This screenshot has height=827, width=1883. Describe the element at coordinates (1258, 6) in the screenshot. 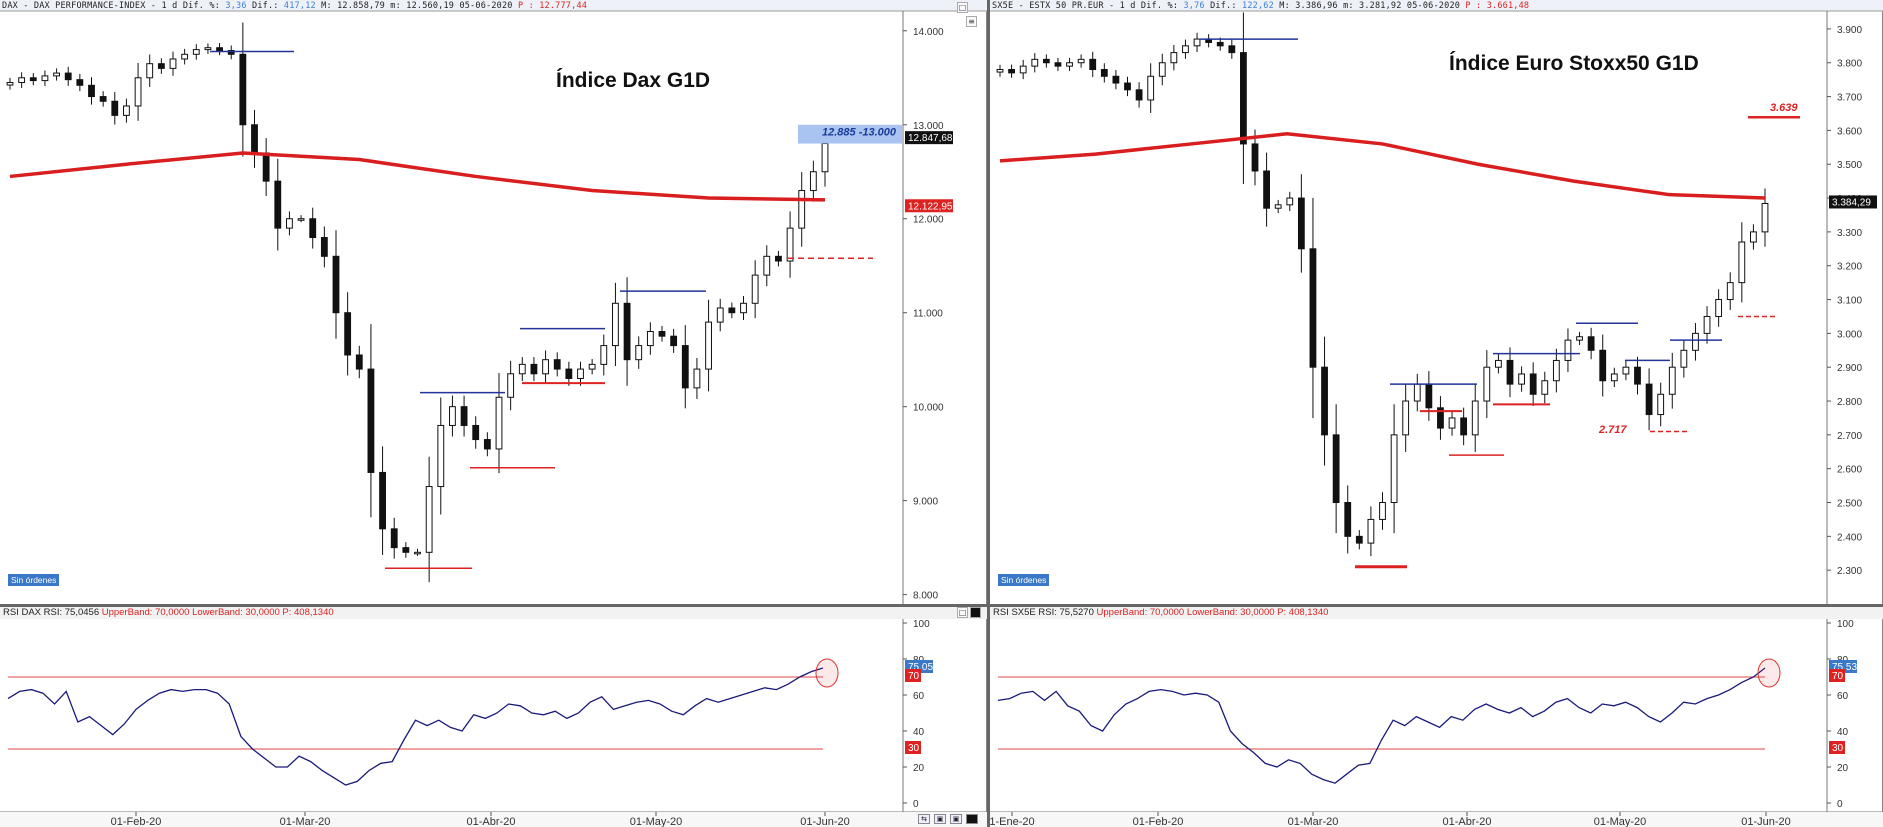

I see `header-dif: 122,62` at that location.